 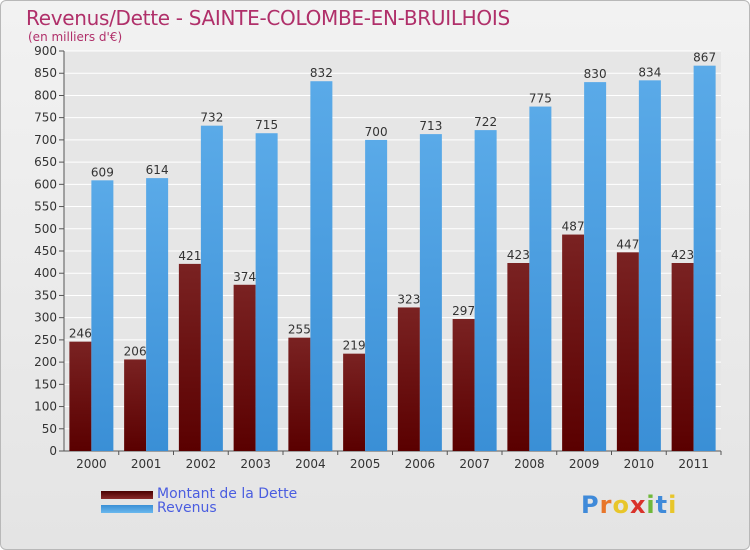 What do you see at coordinates (365, 464) in the screenshot?
I see `x-tick-label: 2005` at bounding box center [365, 464].